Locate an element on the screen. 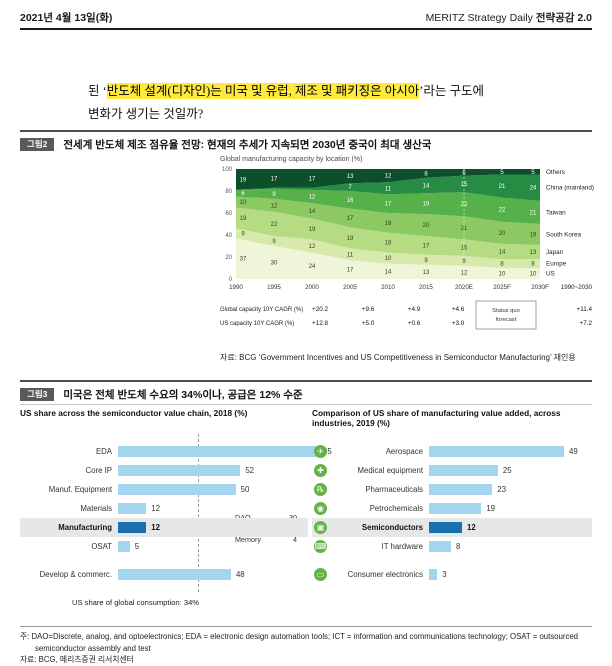 This screenshot has height=666, width=612. x-axis-tick: 1990 is located at coordinates (236, 287).